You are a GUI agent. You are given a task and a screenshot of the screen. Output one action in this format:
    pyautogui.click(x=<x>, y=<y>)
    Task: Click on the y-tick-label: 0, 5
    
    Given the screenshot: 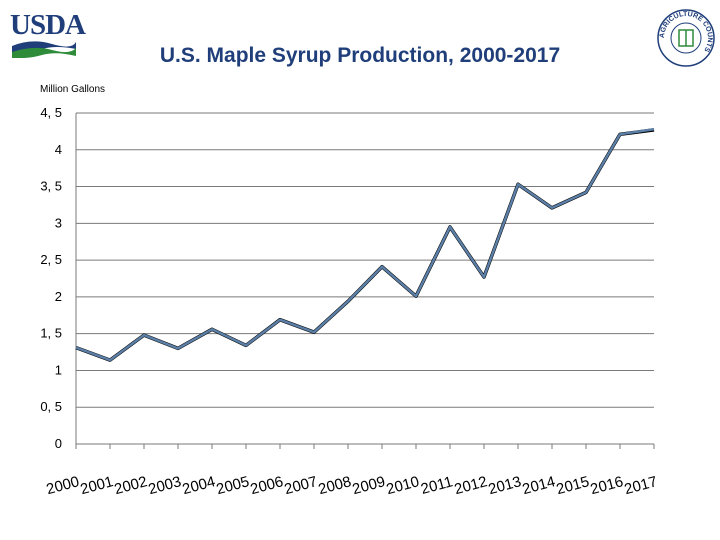 What is the action you would take?
    pyautogui.click(x=51, y=406)
    